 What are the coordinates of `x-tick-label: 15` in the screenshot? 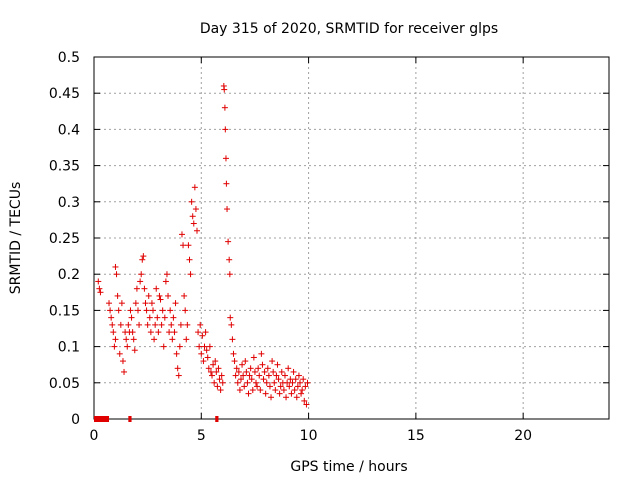 It's located at (416, 436).